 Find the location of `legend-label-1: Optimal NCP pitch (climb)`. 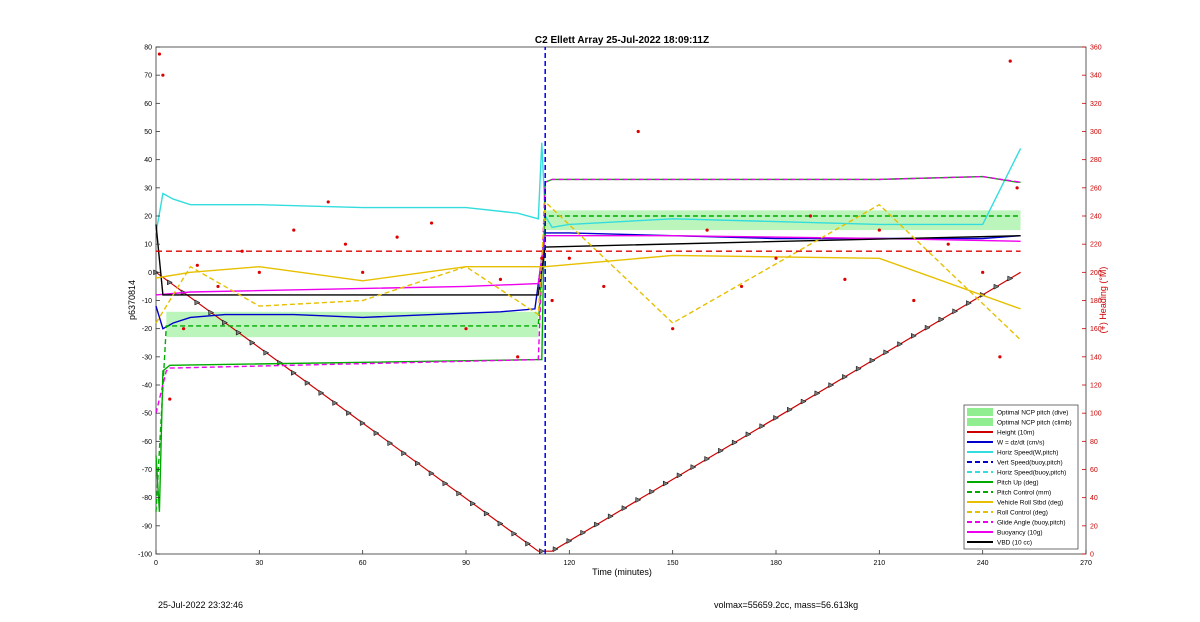

legend-label-1: Optimal NCP pitch (climb) is located at coordinates (1034, 423).